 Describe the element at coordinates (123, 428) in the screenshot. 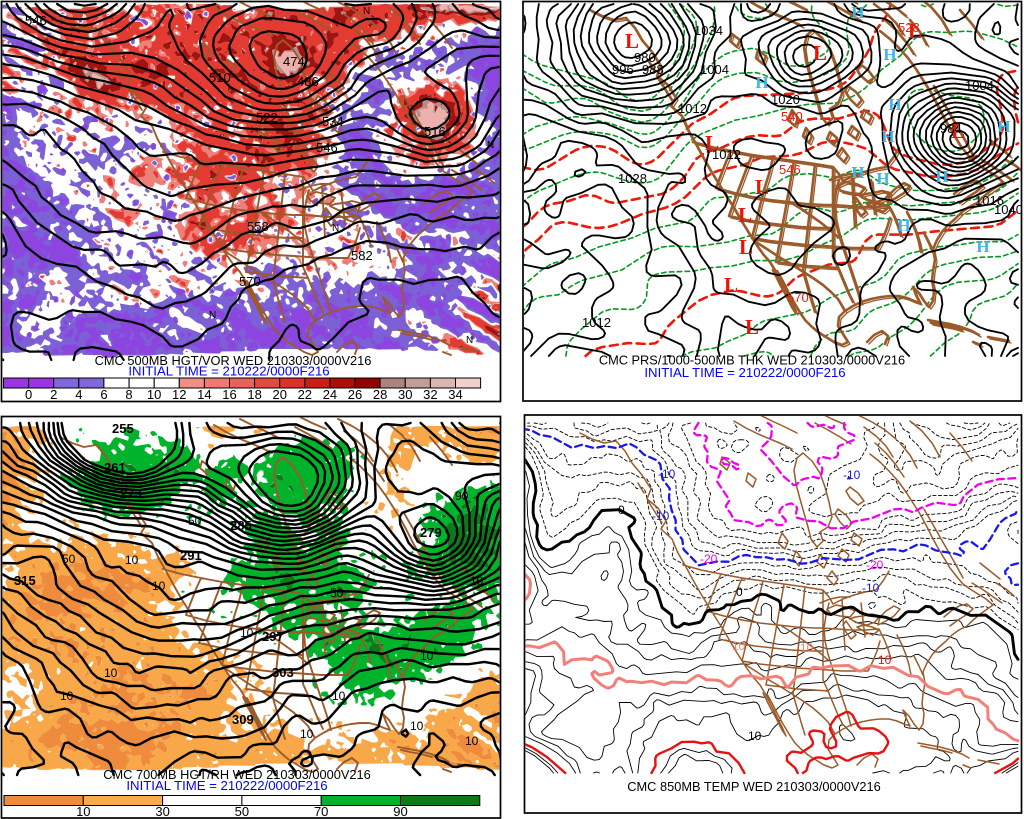

I see `svg-text: 255` at that location.